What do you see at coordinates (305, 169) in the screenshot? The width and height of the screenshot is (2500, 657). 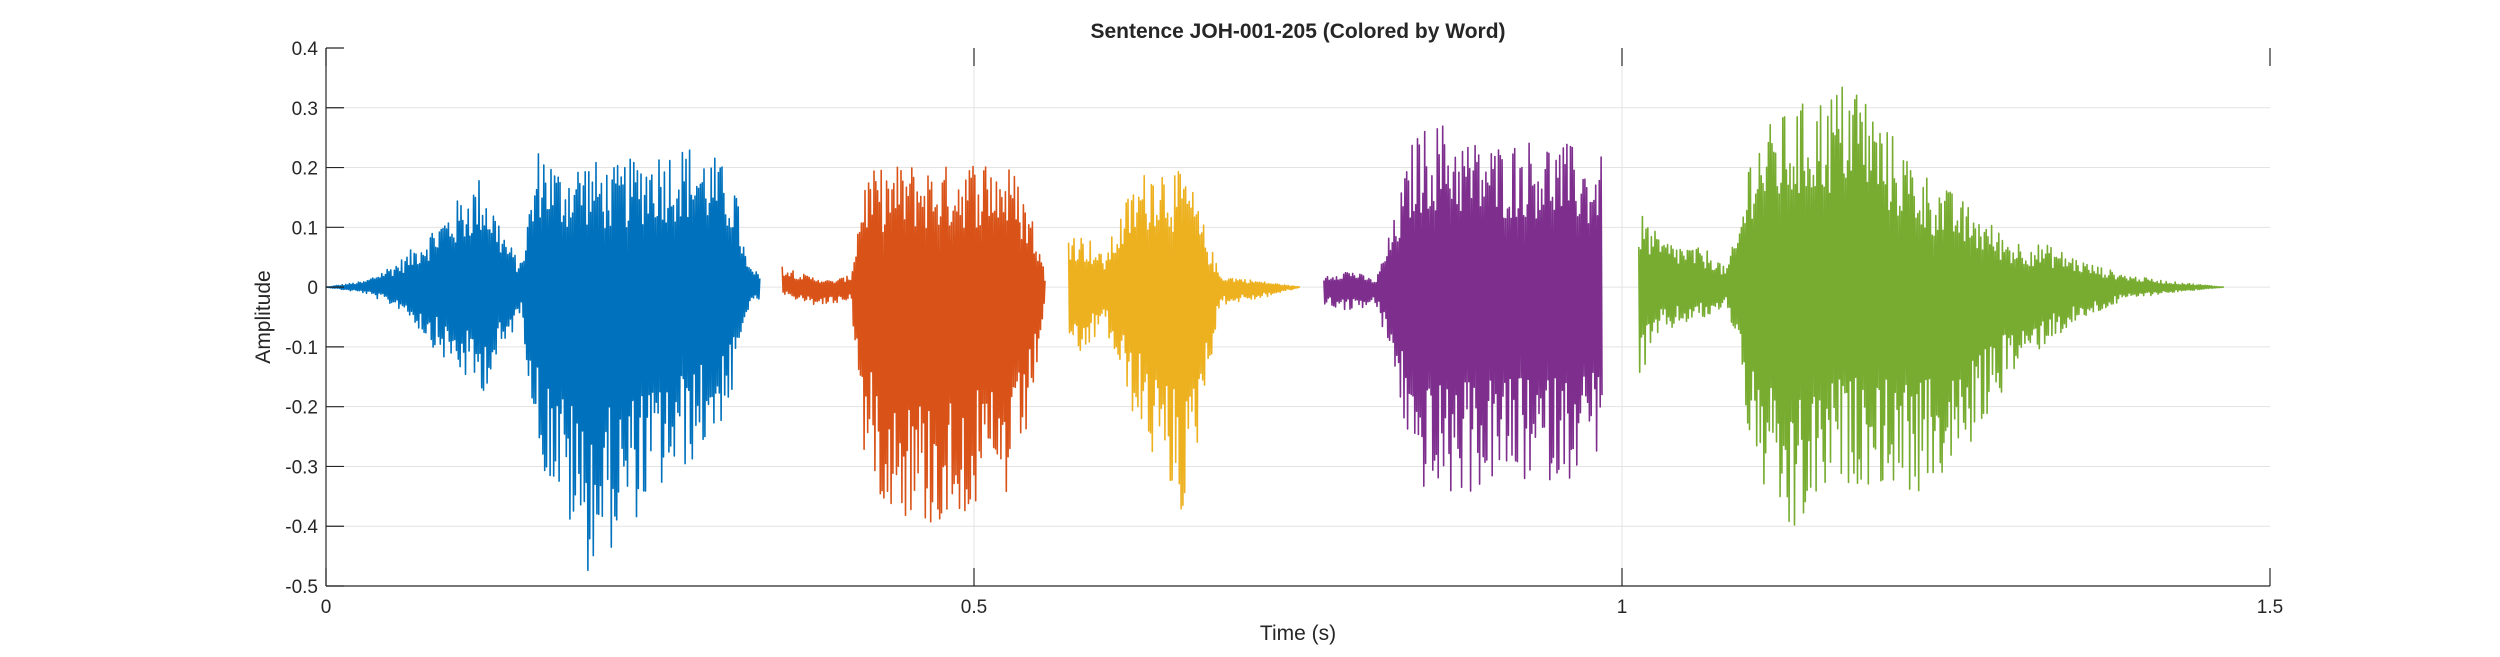 I see `y-tick-label: 0.2` at bounding box center [305, 169].